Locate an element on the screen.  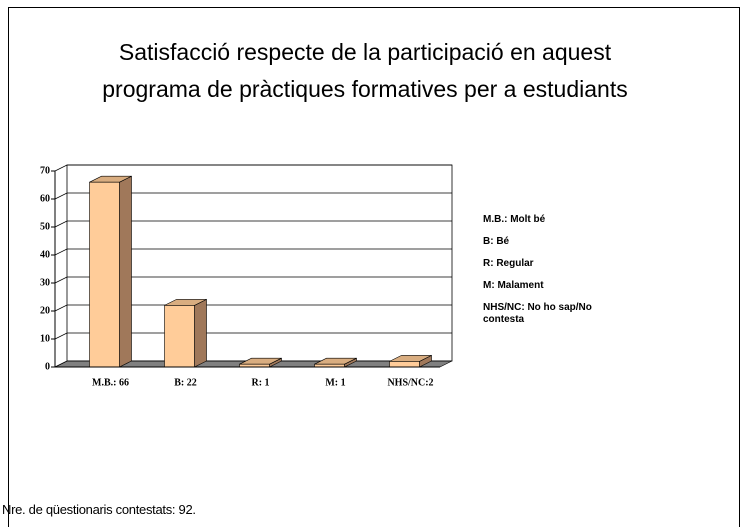
legend-note: B: Bé is located at coordinates (496, 241).